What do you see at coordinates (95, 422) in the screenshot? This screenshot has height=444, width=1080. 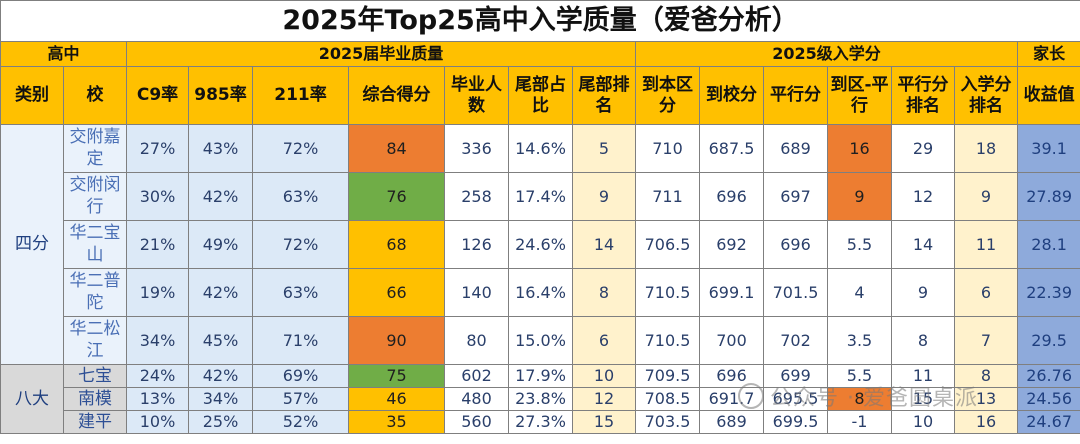 I see `school-name: 建平` at bounding box center [95, 422].